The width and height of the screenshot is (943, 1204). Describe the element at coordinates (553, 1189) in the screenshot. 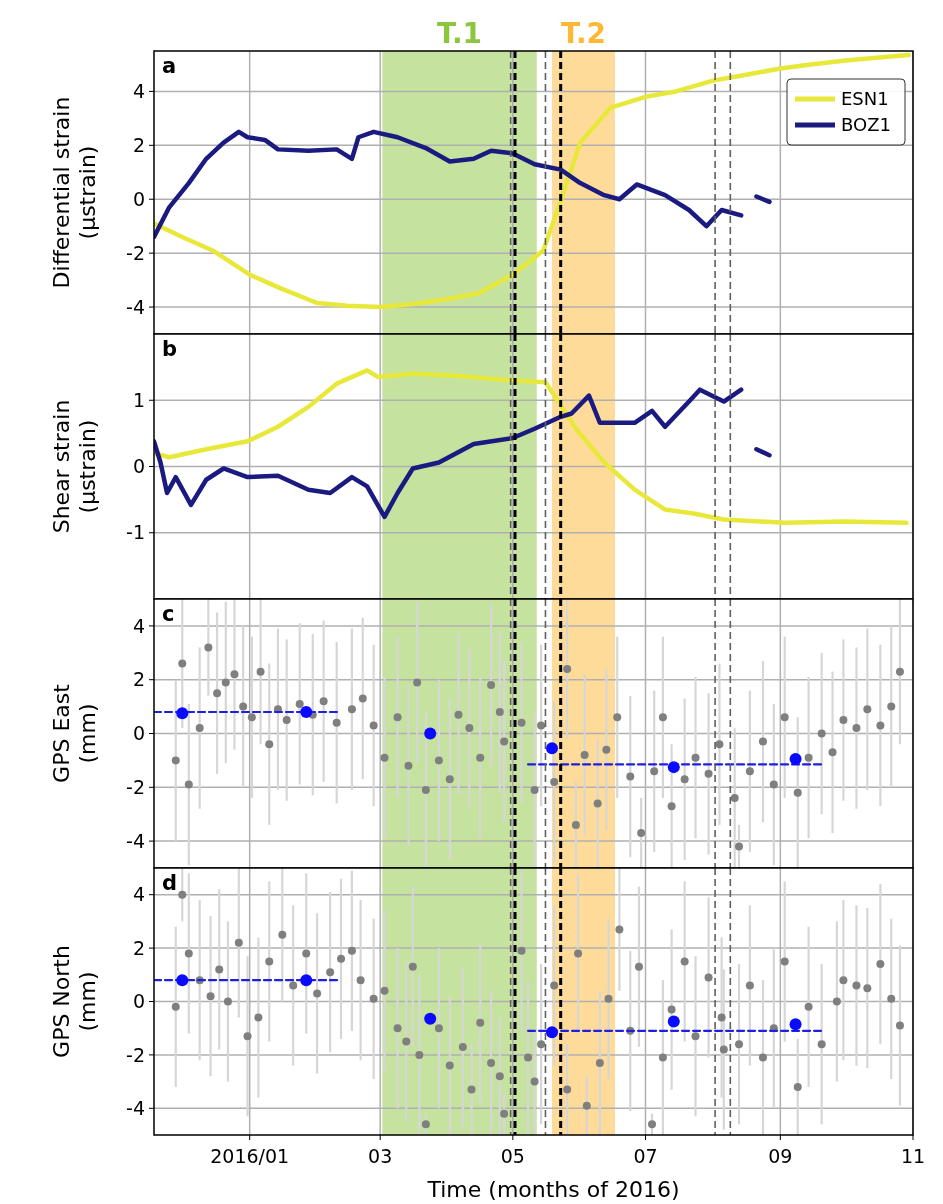

I see `x-axis-title: Time (months of 2016)` at that location.